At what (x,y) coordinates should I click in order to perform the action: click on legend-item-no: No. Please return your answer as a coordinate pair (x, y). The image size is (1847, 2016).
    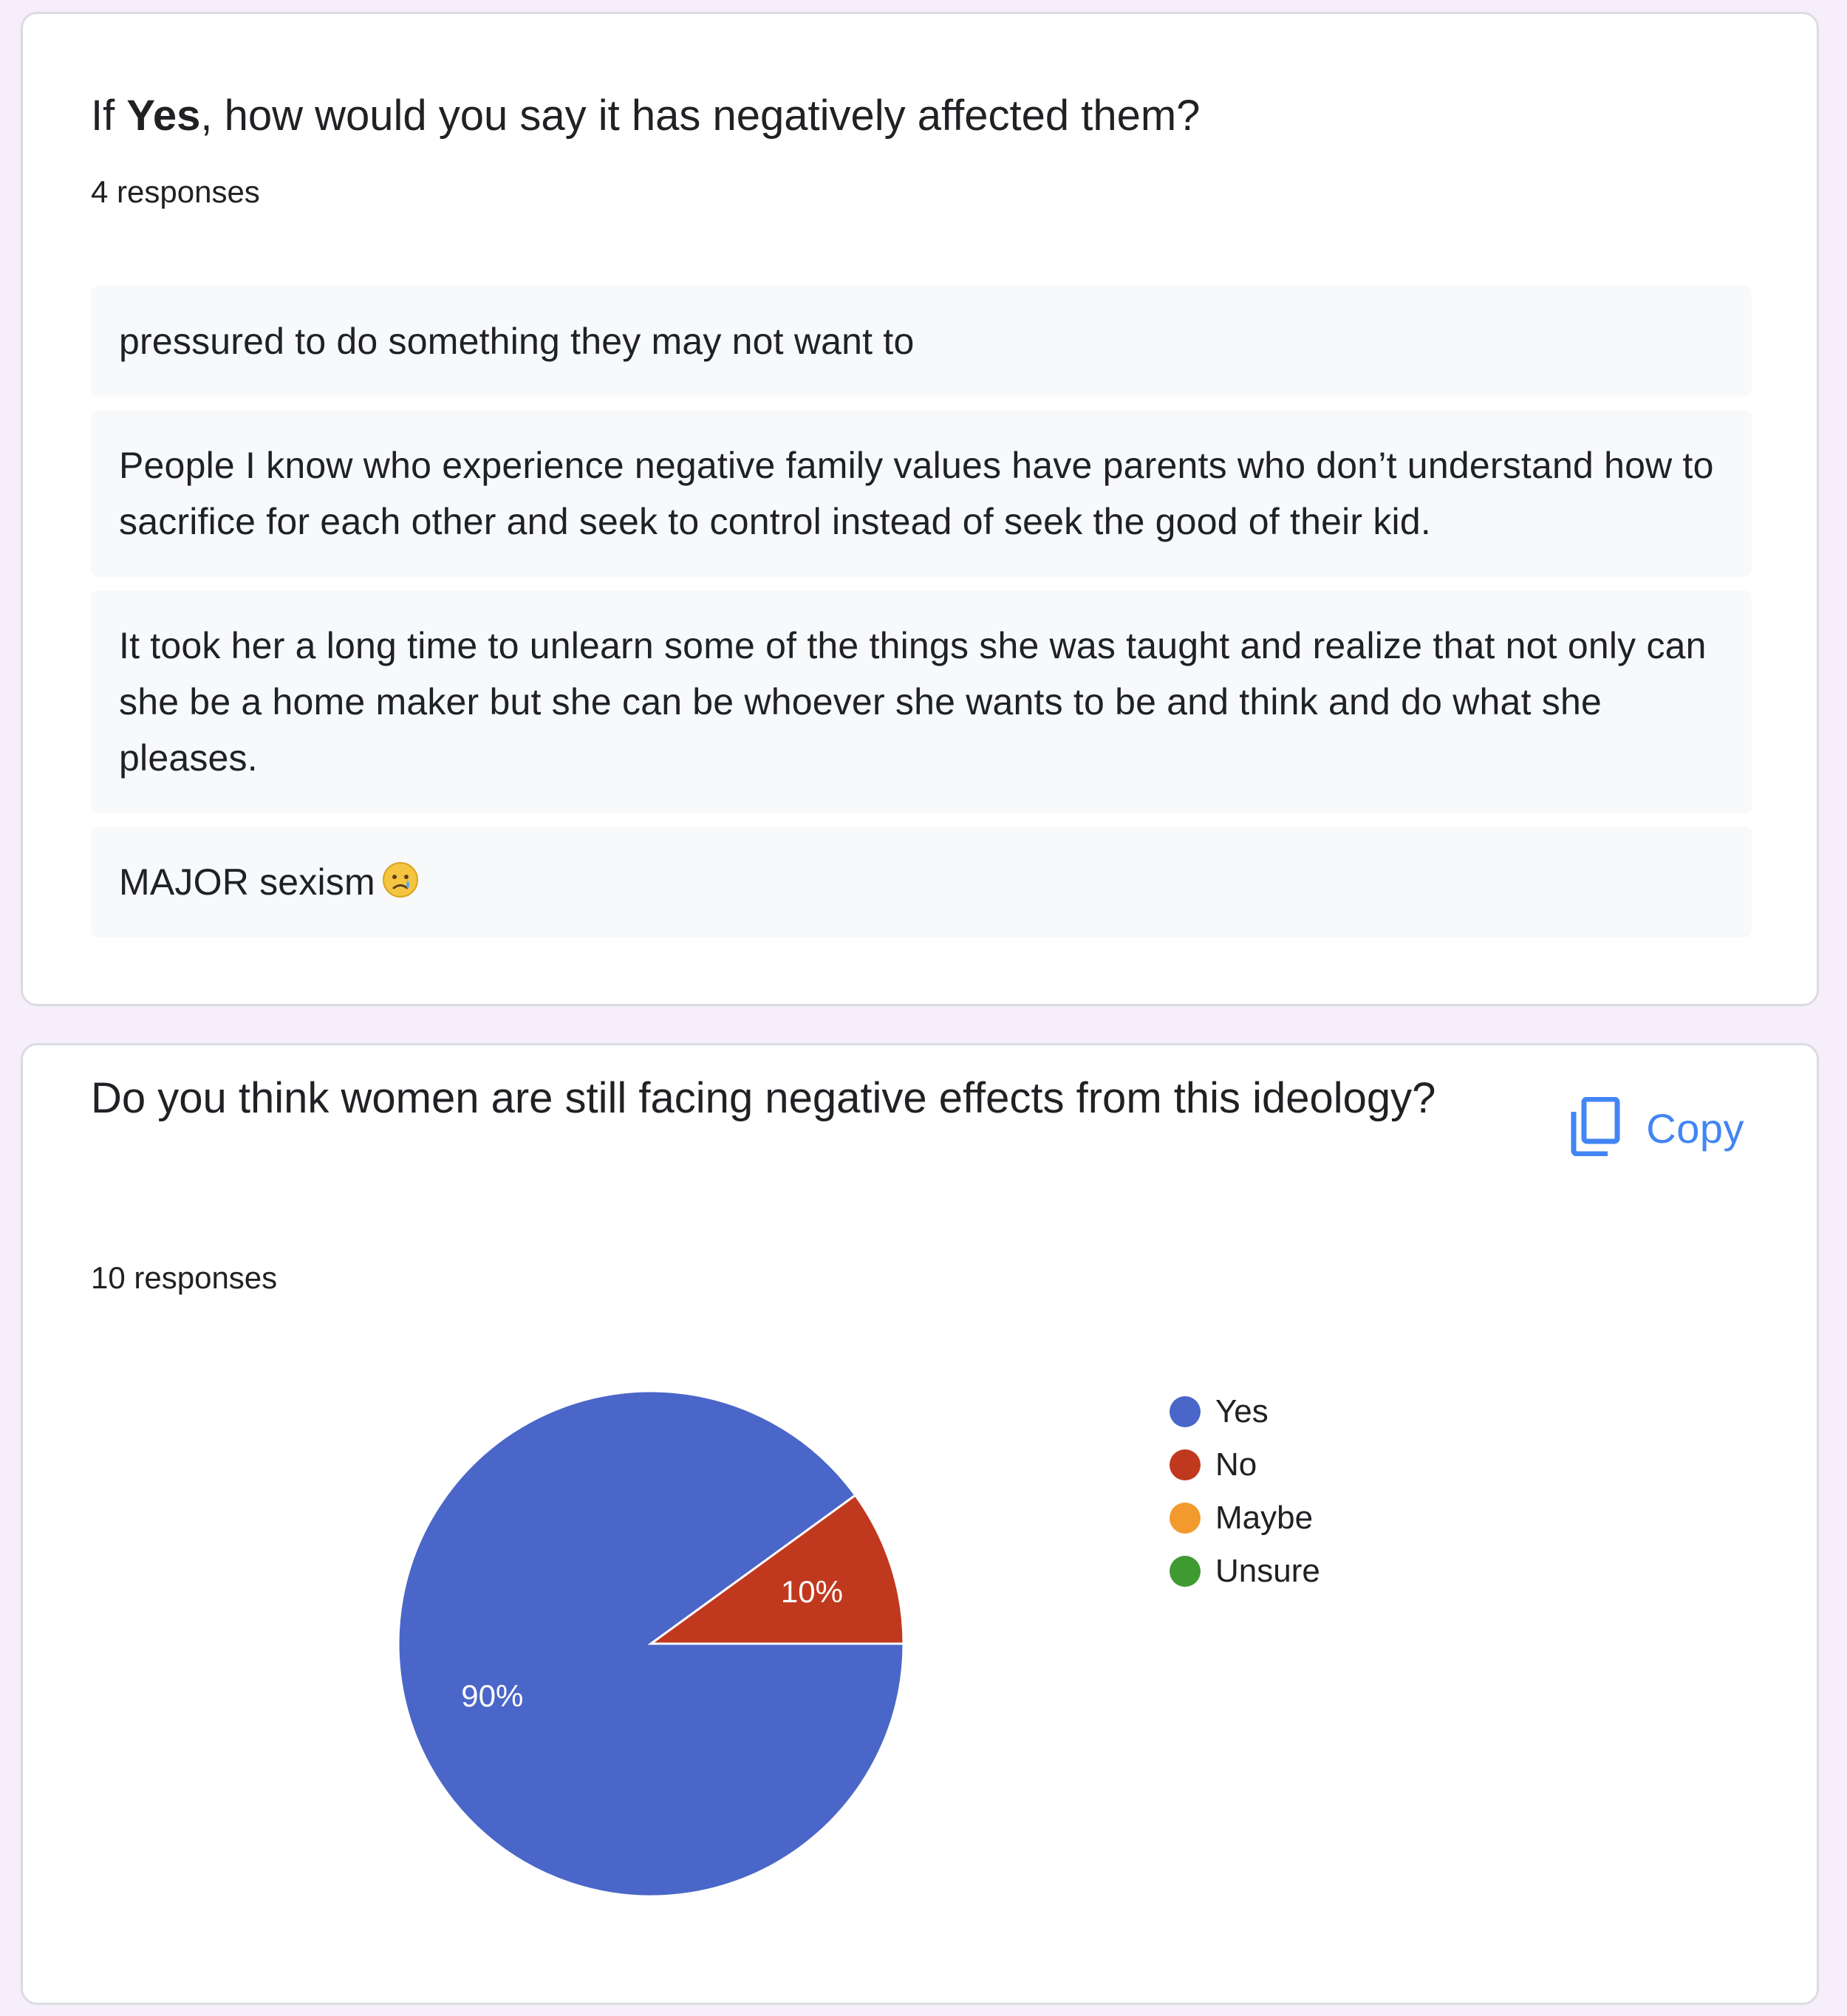
    Looking at the image, I should click on (1245, 1465).